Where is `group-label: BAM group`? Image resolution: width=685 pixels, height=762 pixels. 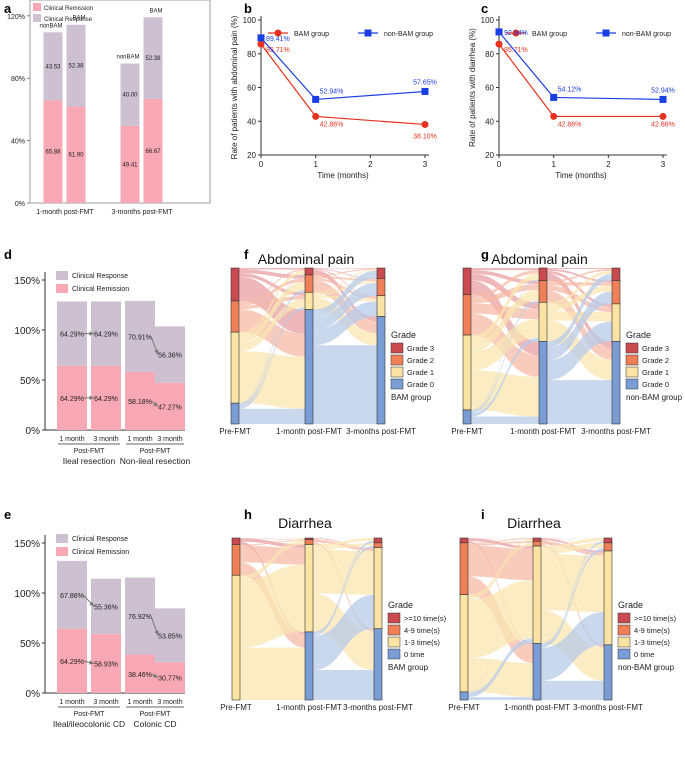 group-label: BAM group is located at coordinates (411, 397).